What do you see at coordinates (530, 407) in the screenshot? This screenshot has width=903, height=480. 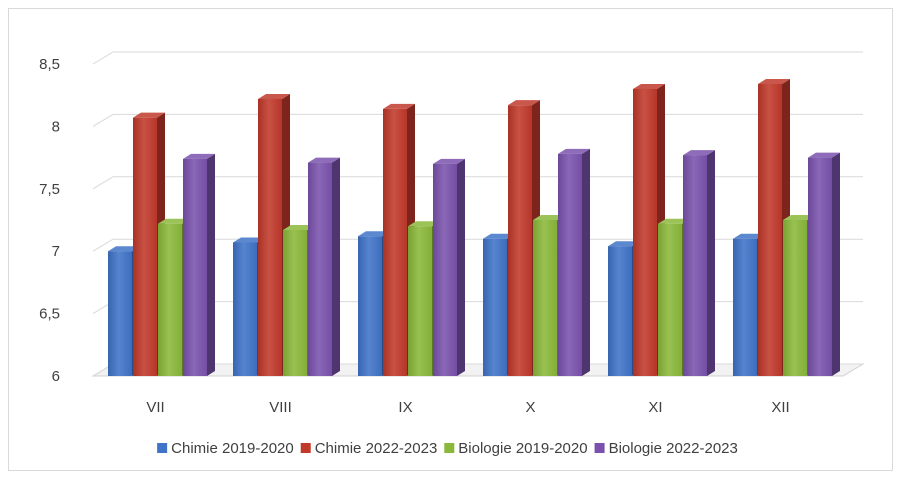 I see `x-tick-label: X` at bounding box center [530, 407].